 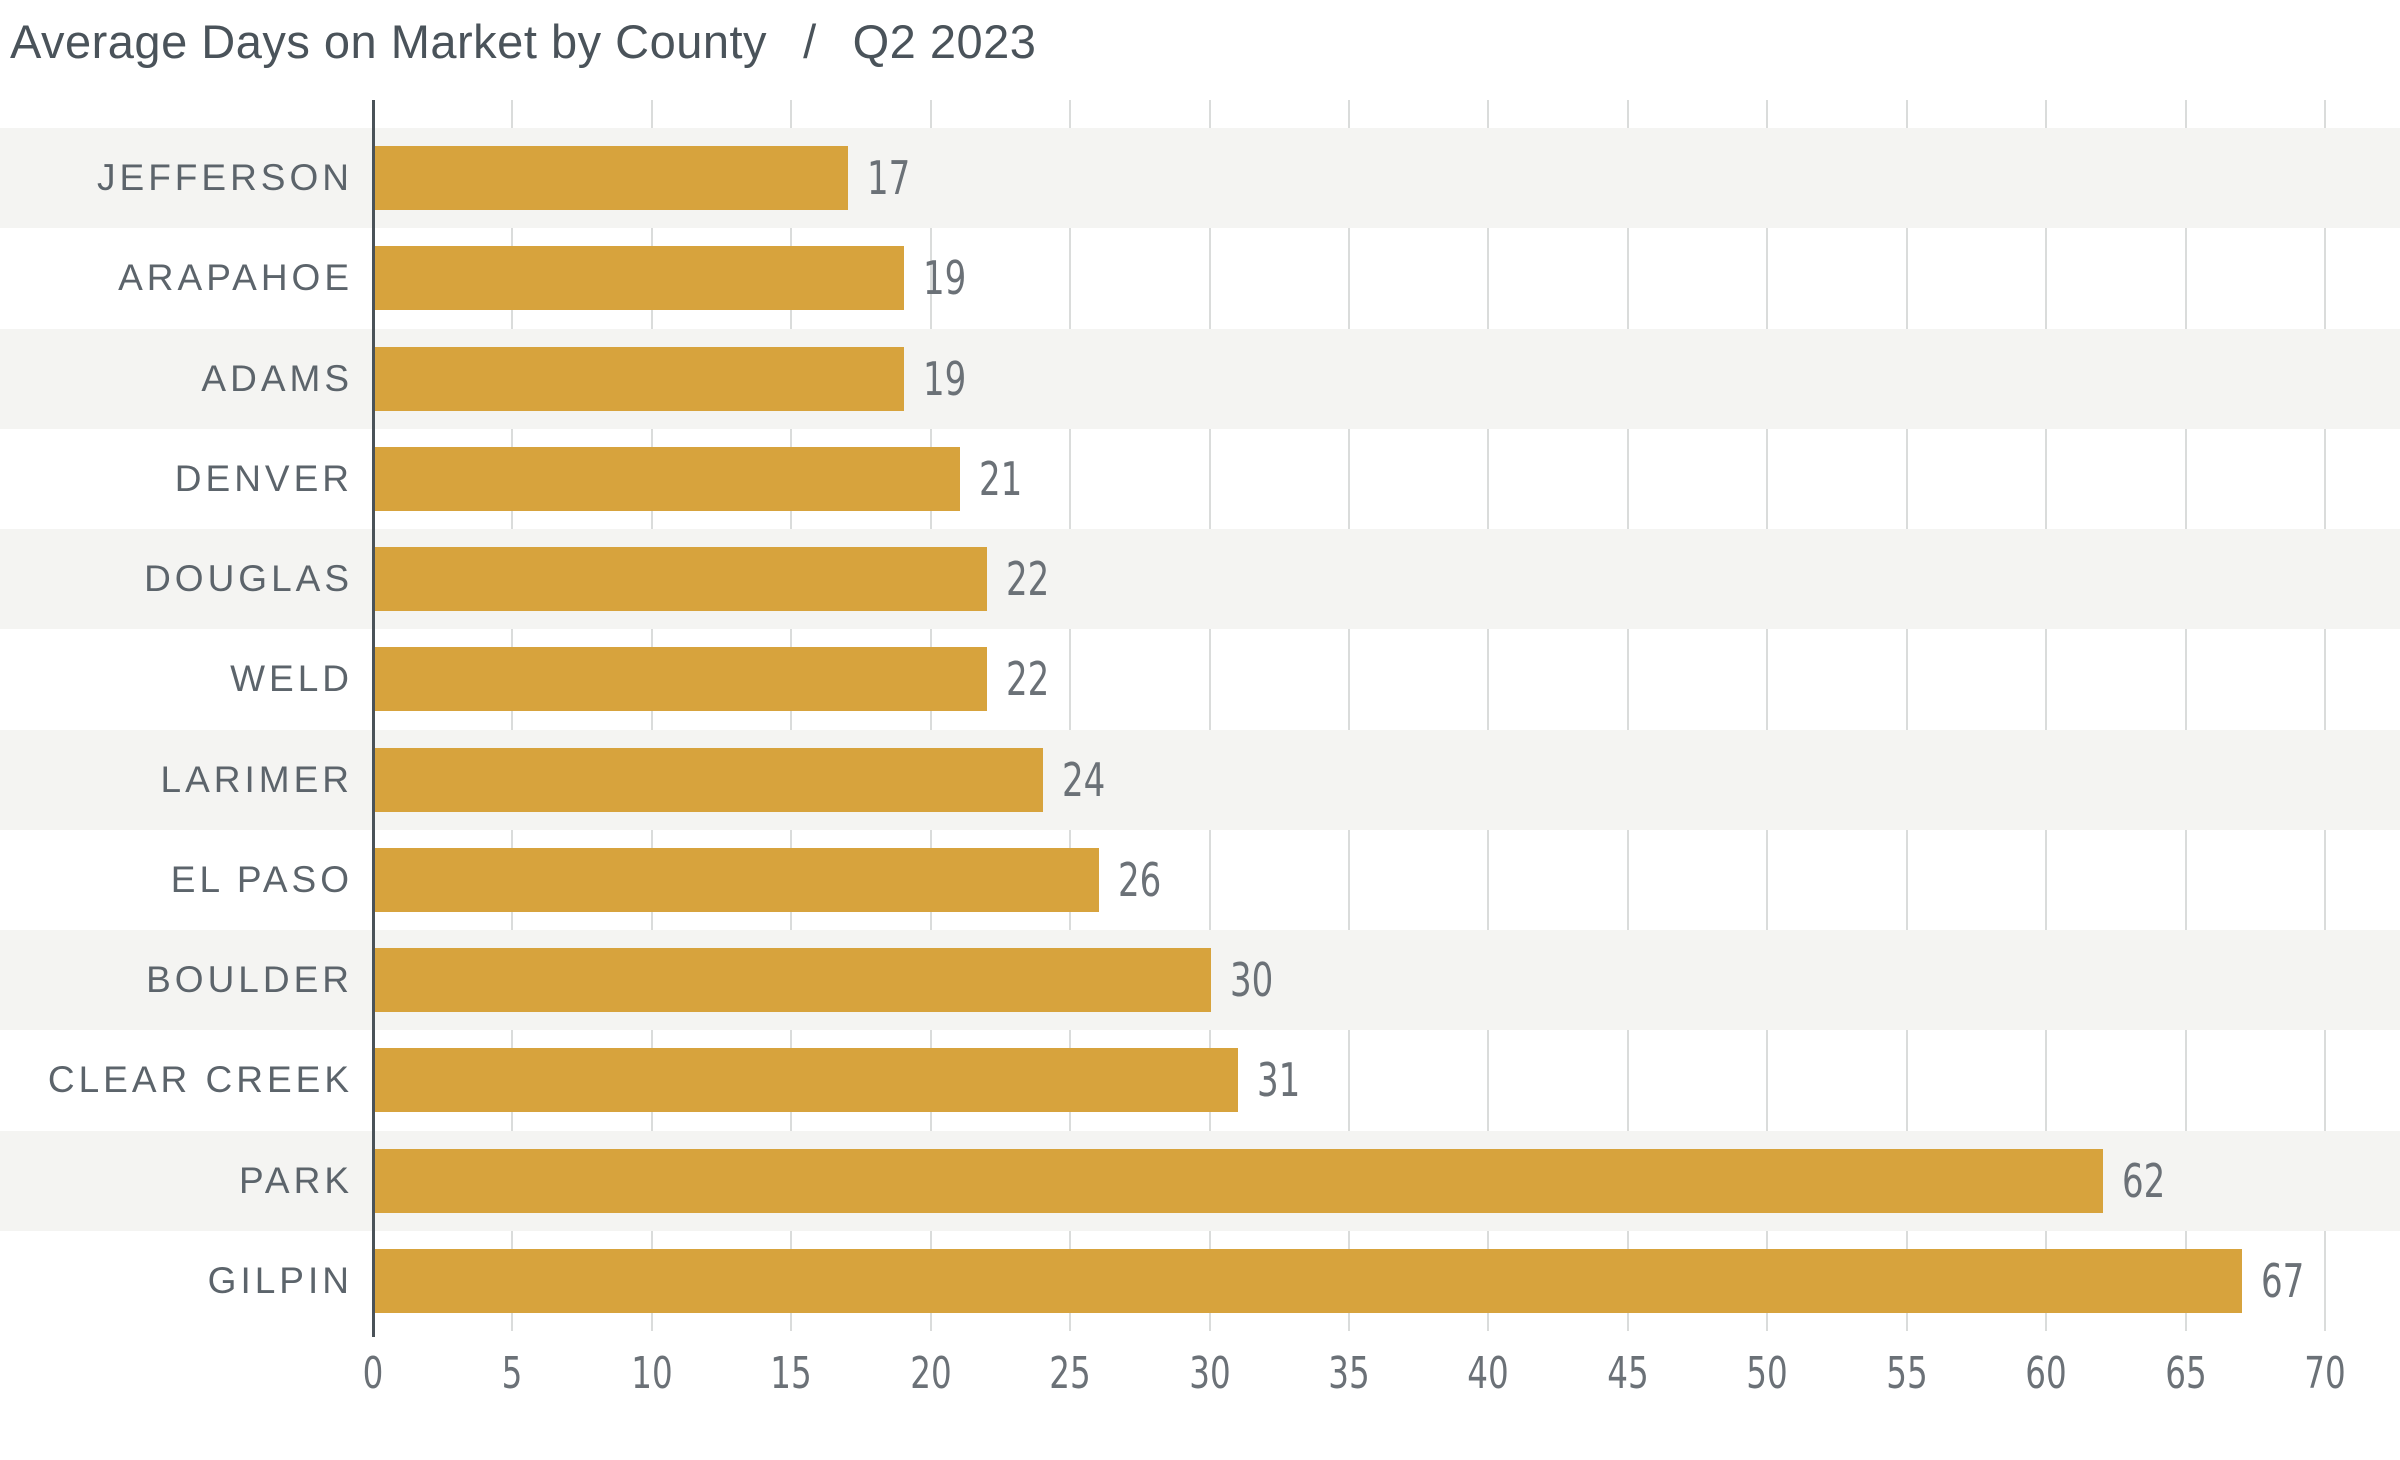 I want to click on x-tick-label: 45, so click(x=1628, y=1373).